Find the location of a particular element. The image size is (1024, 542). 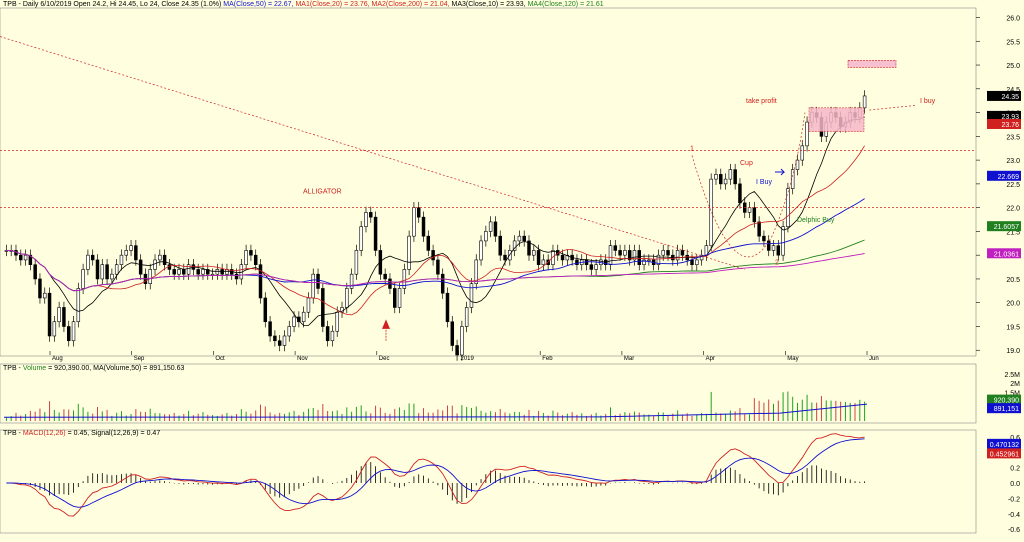

x-axis-month-label: Mar is located at coordinates (629, 359).